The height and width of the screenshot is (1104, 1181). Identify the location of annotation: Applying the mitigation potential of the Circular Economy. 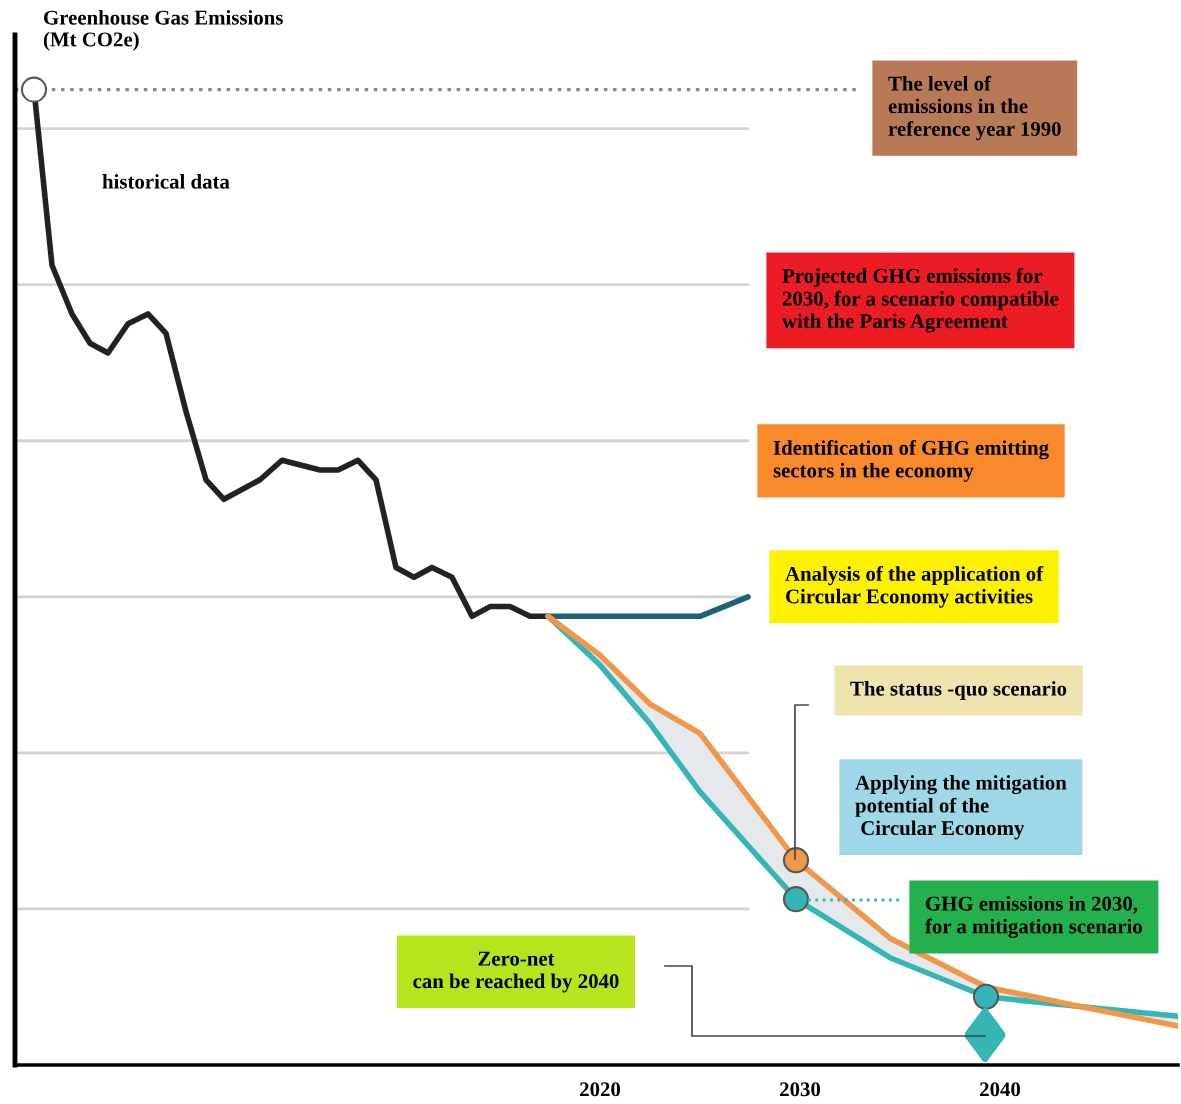
(961, 807).